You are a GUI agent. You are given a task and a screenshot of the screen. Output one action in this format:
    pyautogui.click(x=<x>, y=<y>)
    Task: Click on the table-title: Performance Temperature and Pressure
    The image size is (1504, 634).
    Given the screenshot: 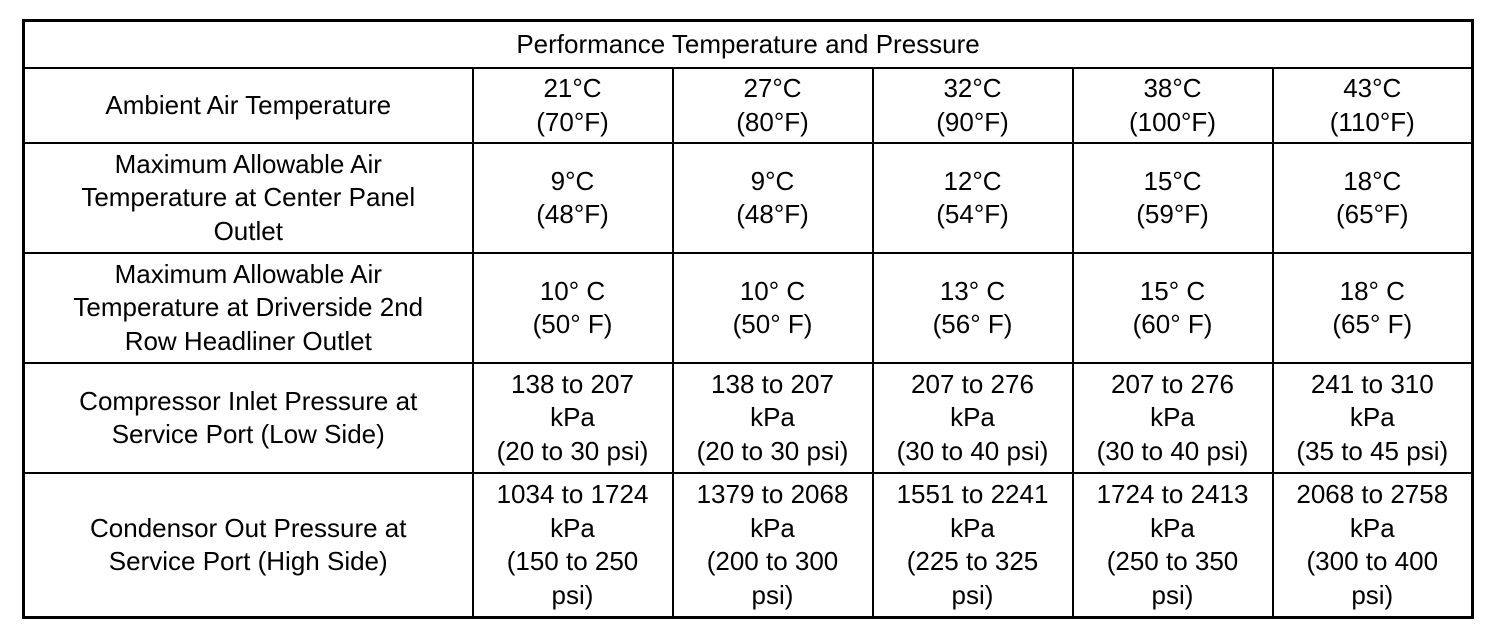 What is the action you would take?
    pyautogui.click(x=748, y=44)
    